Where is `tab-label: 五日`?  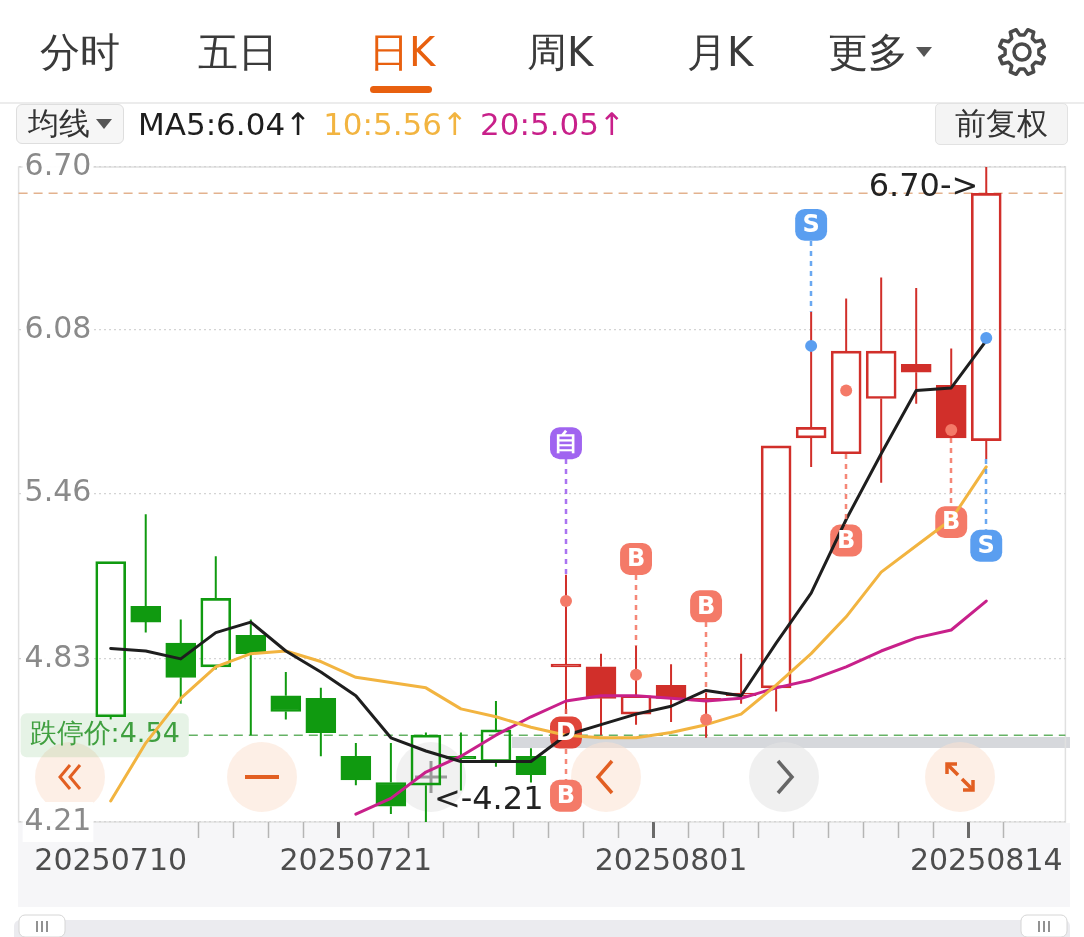 tab-label: 五日 is located at coordinates (238, 52).